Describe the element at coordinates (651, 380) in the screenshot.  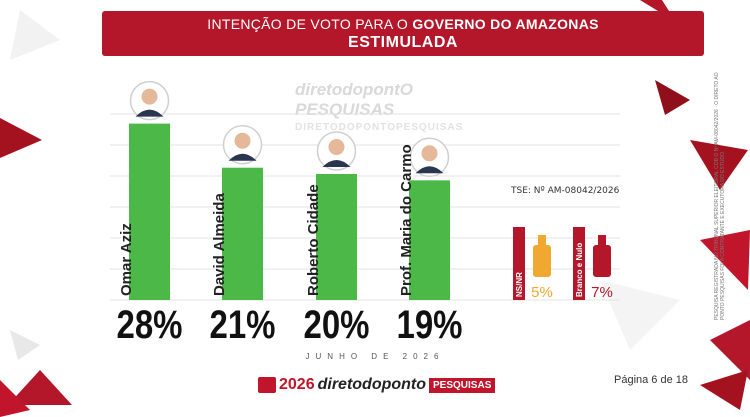
I see `page-number: Página 6 de 18` at that location.